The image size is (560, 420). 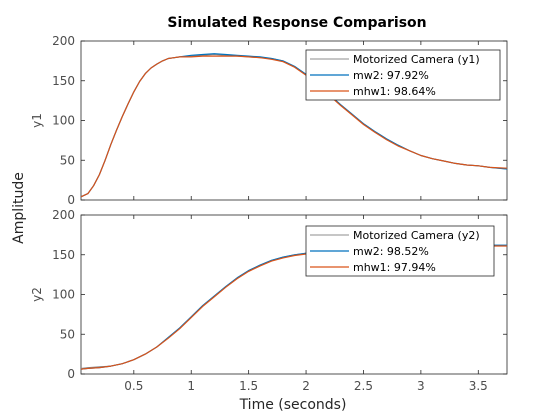 I want to click on subplot-ylabel: y2, so click(x=37, y=294).